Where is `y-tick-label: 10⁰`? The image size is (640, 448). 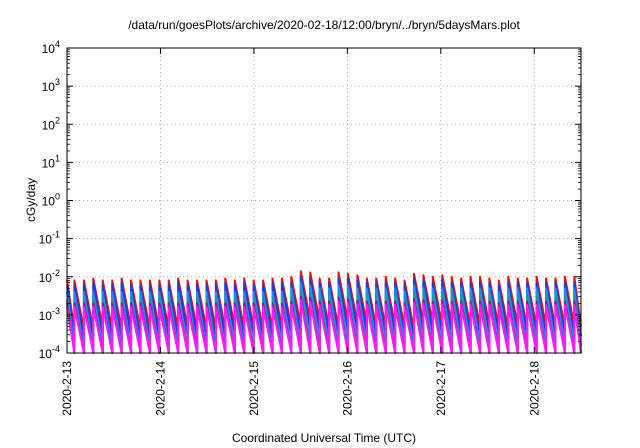 y-tick-label: 10⁰ is located at coordinates (51, 200).